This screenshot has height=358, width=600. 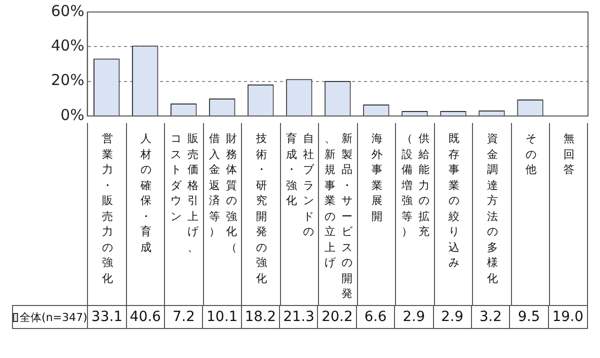 What do you see at coordinates (108, 208) in the screenshot?
I see `category-label: 営業力・販売力の強化` at bounding box center [108, 208].